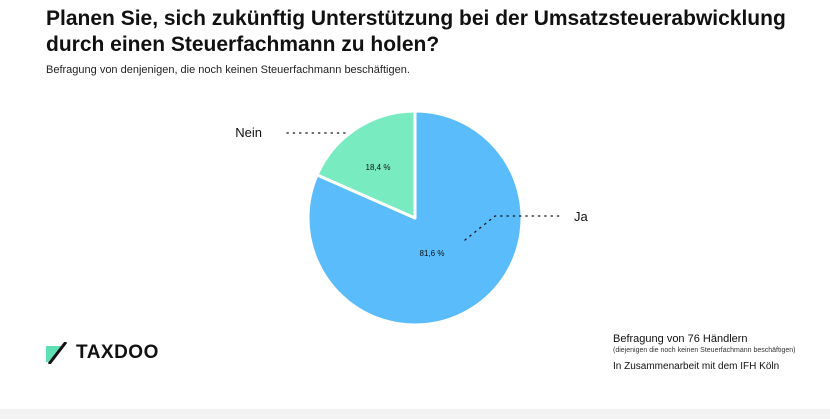 This screenshot has width=830, height=419. Describe the element at coordinates (378, 167) in the screenshot. I see `slice-value-nein: 18,4 %` at that location.